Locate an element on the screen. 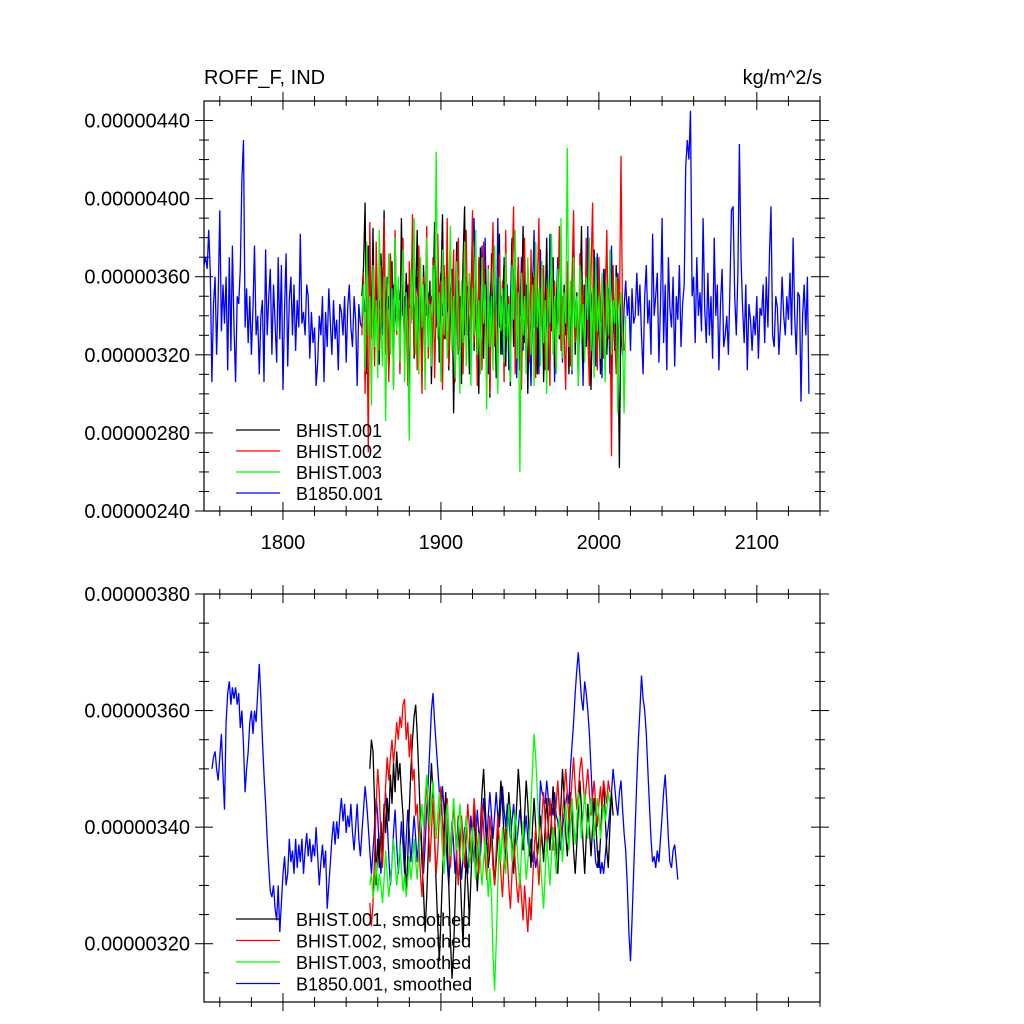 Image resolution: width=1024 pixels, height=1024 pixels. top-legend-label: B1850.001 is located at coordinates (339, 494).